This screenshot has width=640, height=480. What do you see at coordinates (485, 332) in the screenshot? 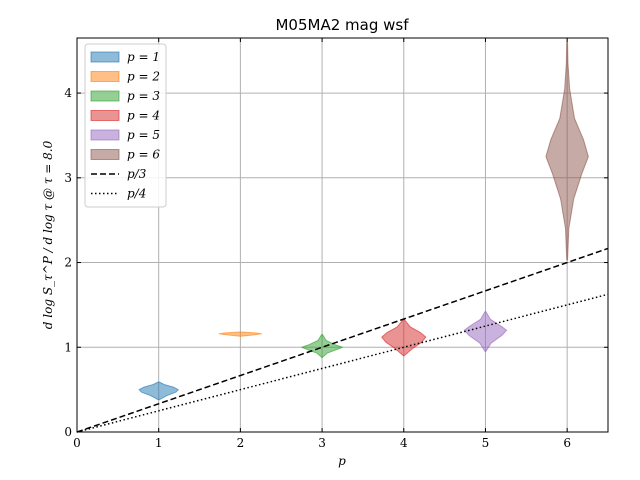
I see `violin-p5` at bounding box center [485, 332].